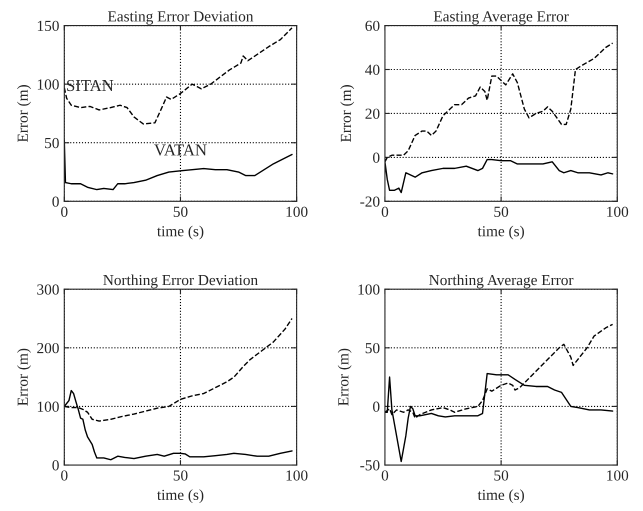 The height and width of the screenshot is (511, 643). What do you see at coordinates (501, 281) in the screenshot?
I see `chart-title: Northing Average Error` at bounding box center [501, 281].